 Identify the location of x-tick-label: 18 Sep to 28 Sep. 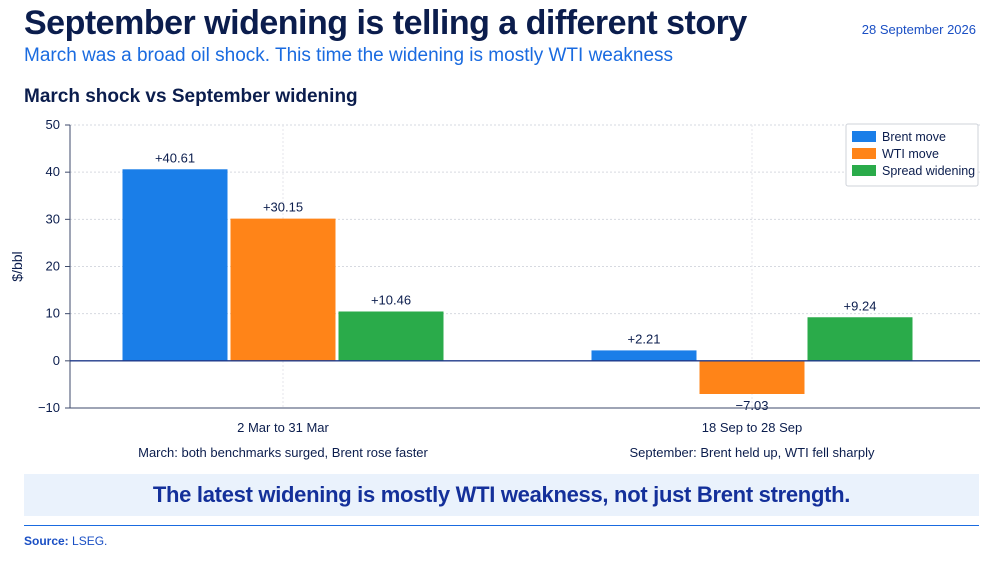
(752, 427).